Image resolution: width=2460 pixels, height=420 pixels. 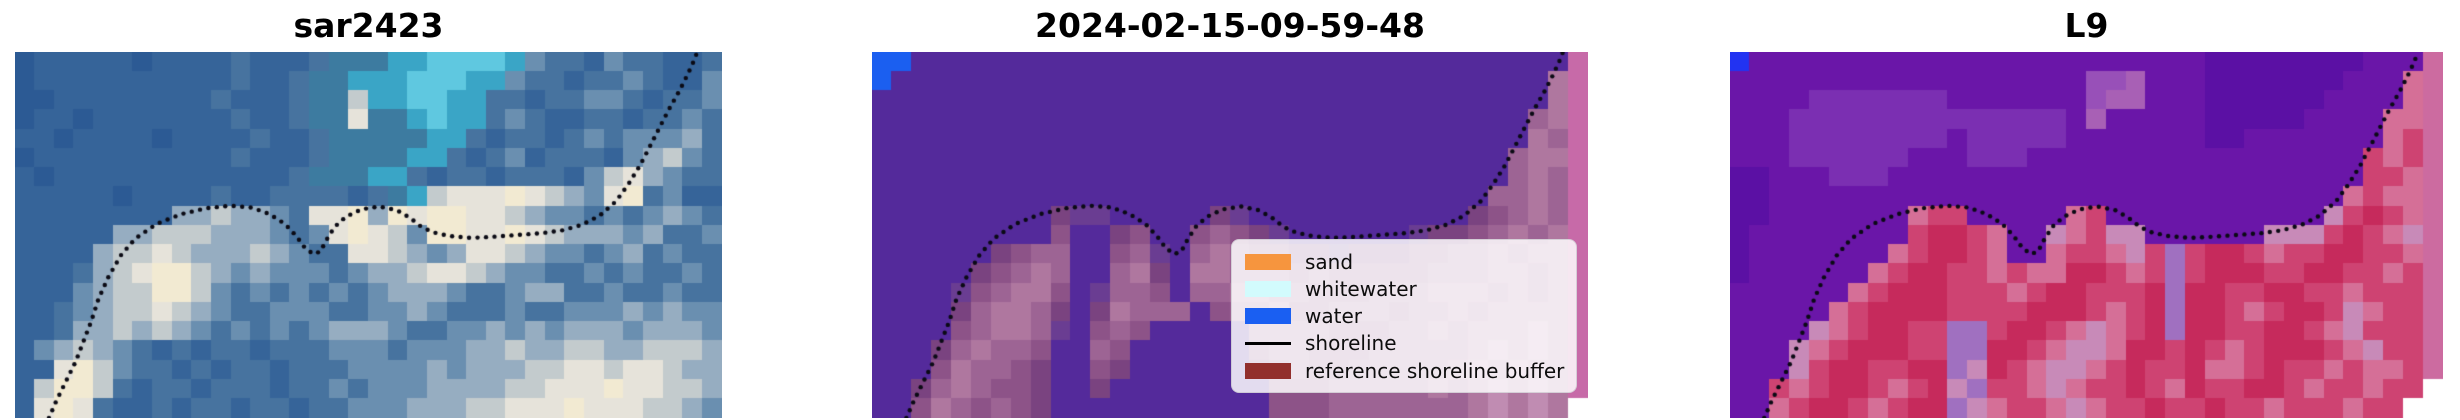 I want to click on panel-title-sar2423: sar2423, so click(x=368, y=25).